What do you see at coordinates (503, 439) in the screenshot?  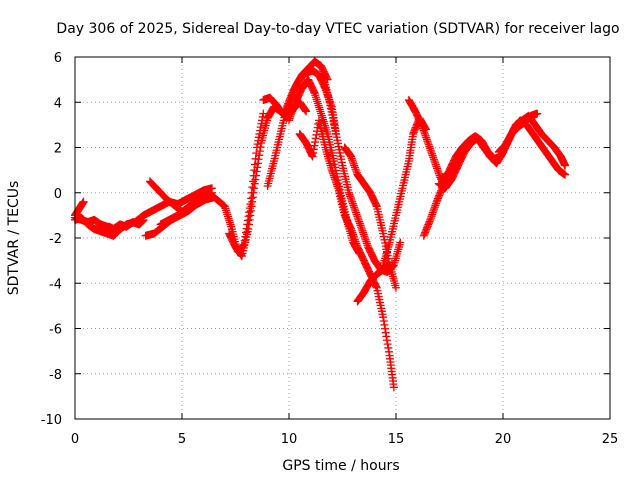 I see `x-tick-label: 20` at bounding box center [503, 439].